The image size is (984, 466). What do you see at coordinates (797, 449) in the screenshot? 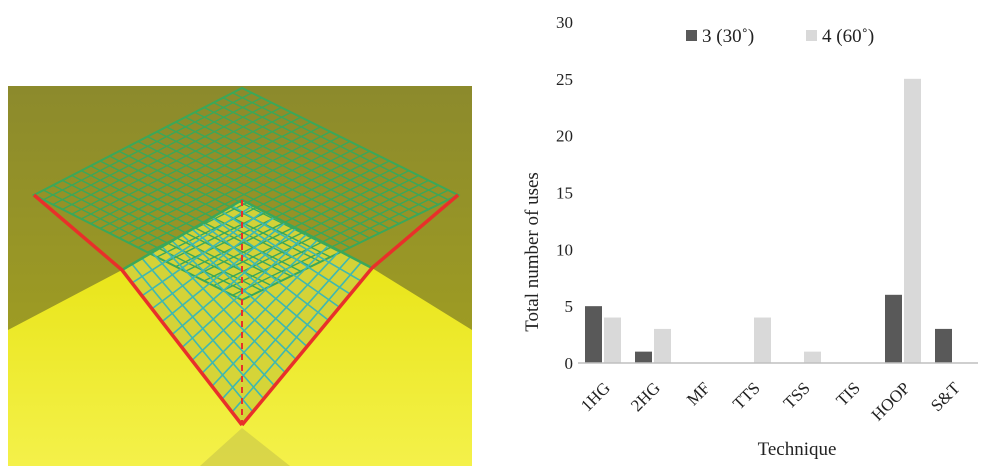
I see `x-axis-title: Technique` at bounding box center [797, 449].